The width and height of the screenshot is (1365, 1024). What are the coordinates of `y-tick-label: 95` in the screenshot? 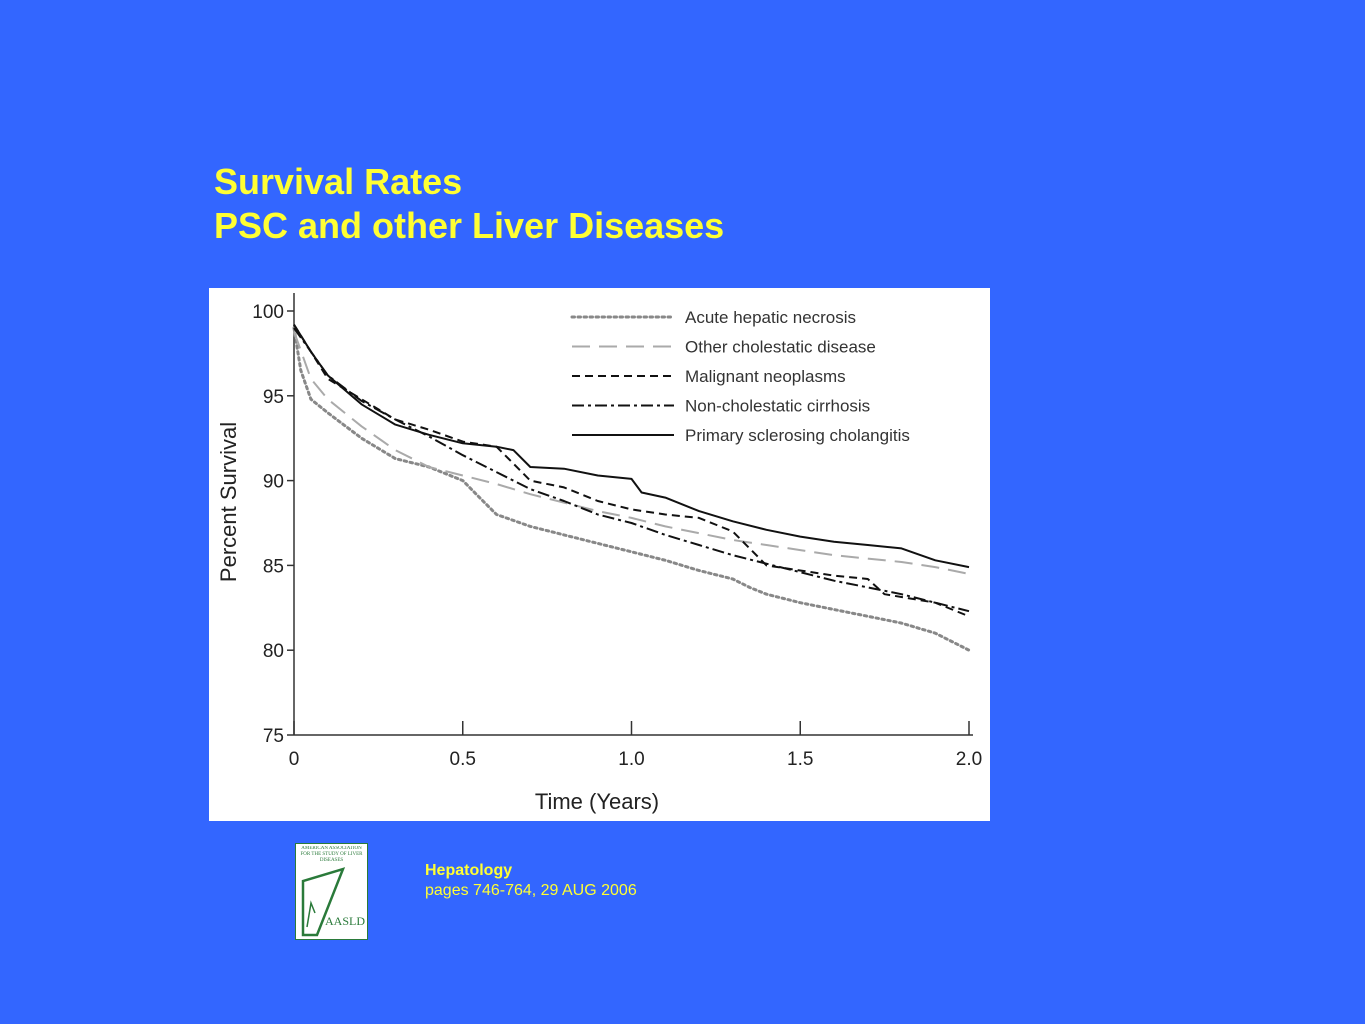 It's located at (273, 397).